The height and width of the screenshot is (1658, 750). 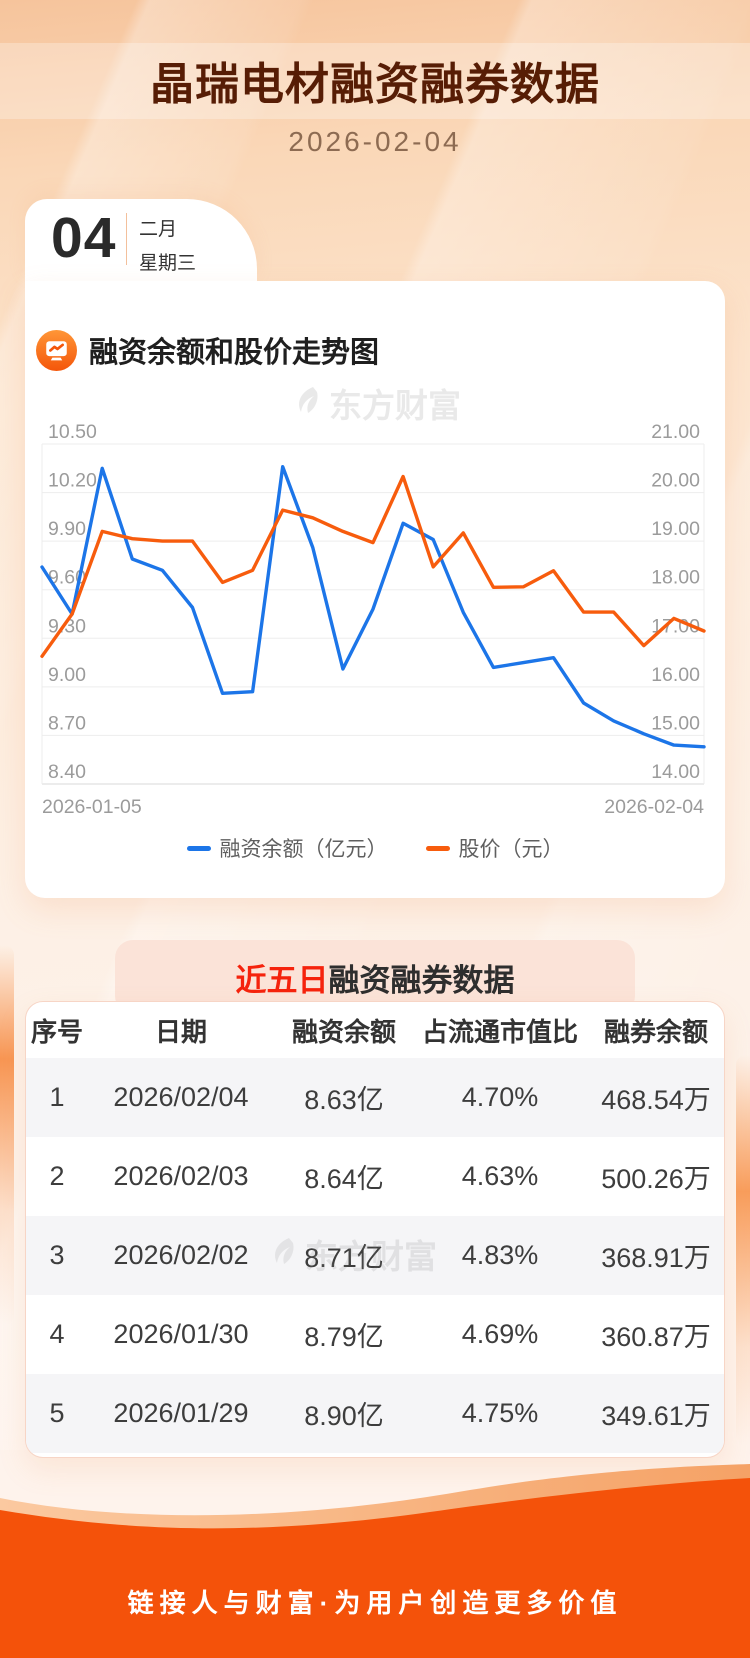 I want to click on date-card: 04 二月 星期三, so click(x=141, y=240).